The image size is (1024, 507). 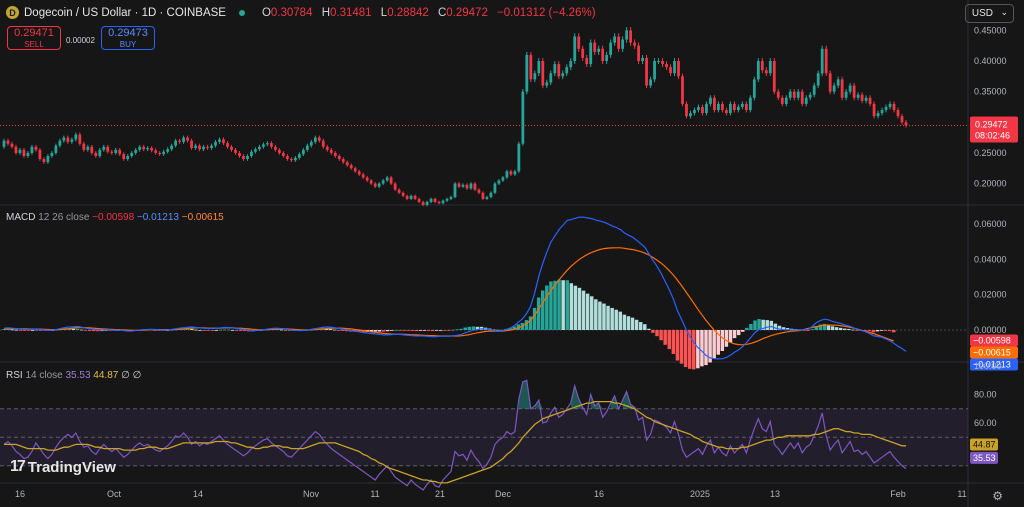 I want to click on rsi-legend: RSI 14 close 35.53 44.87 ∅ ∅, so click(x=73, y=375).